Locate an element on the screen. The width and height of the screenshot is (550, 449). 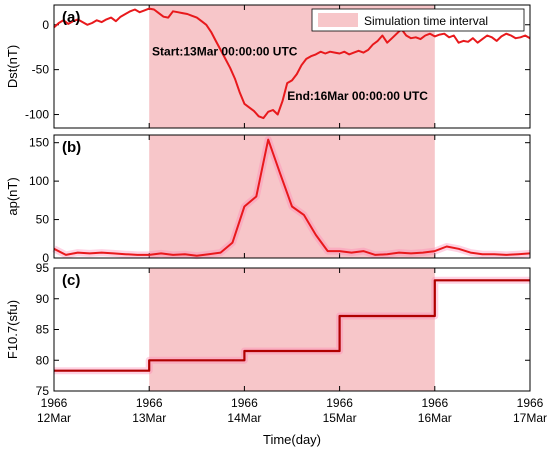
y-tick-label: 150 is located at coordinates (39, 143).